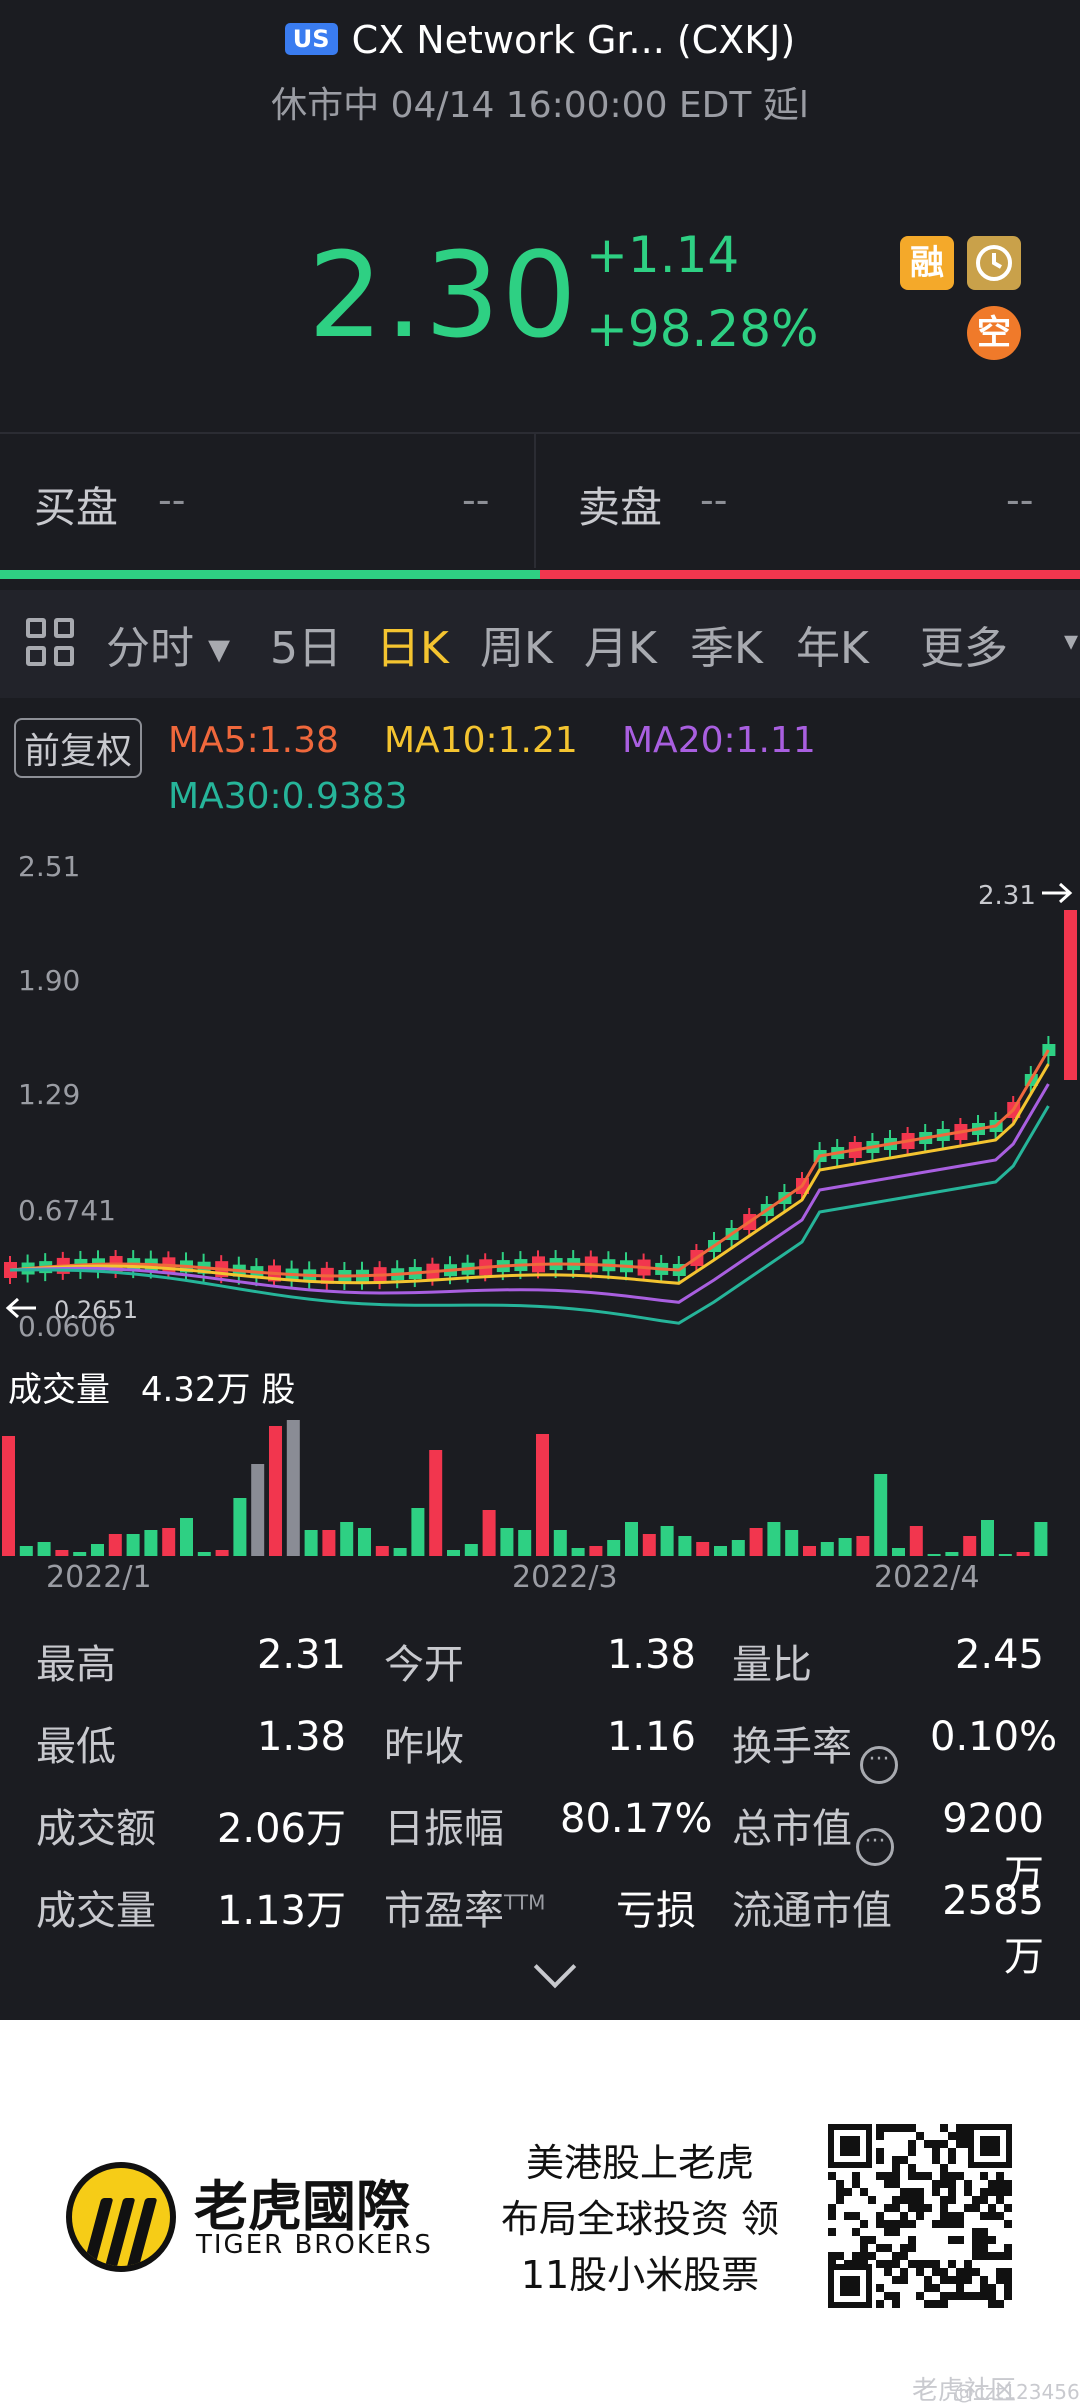  I want to click on volume-chart, so click(540, 1488).